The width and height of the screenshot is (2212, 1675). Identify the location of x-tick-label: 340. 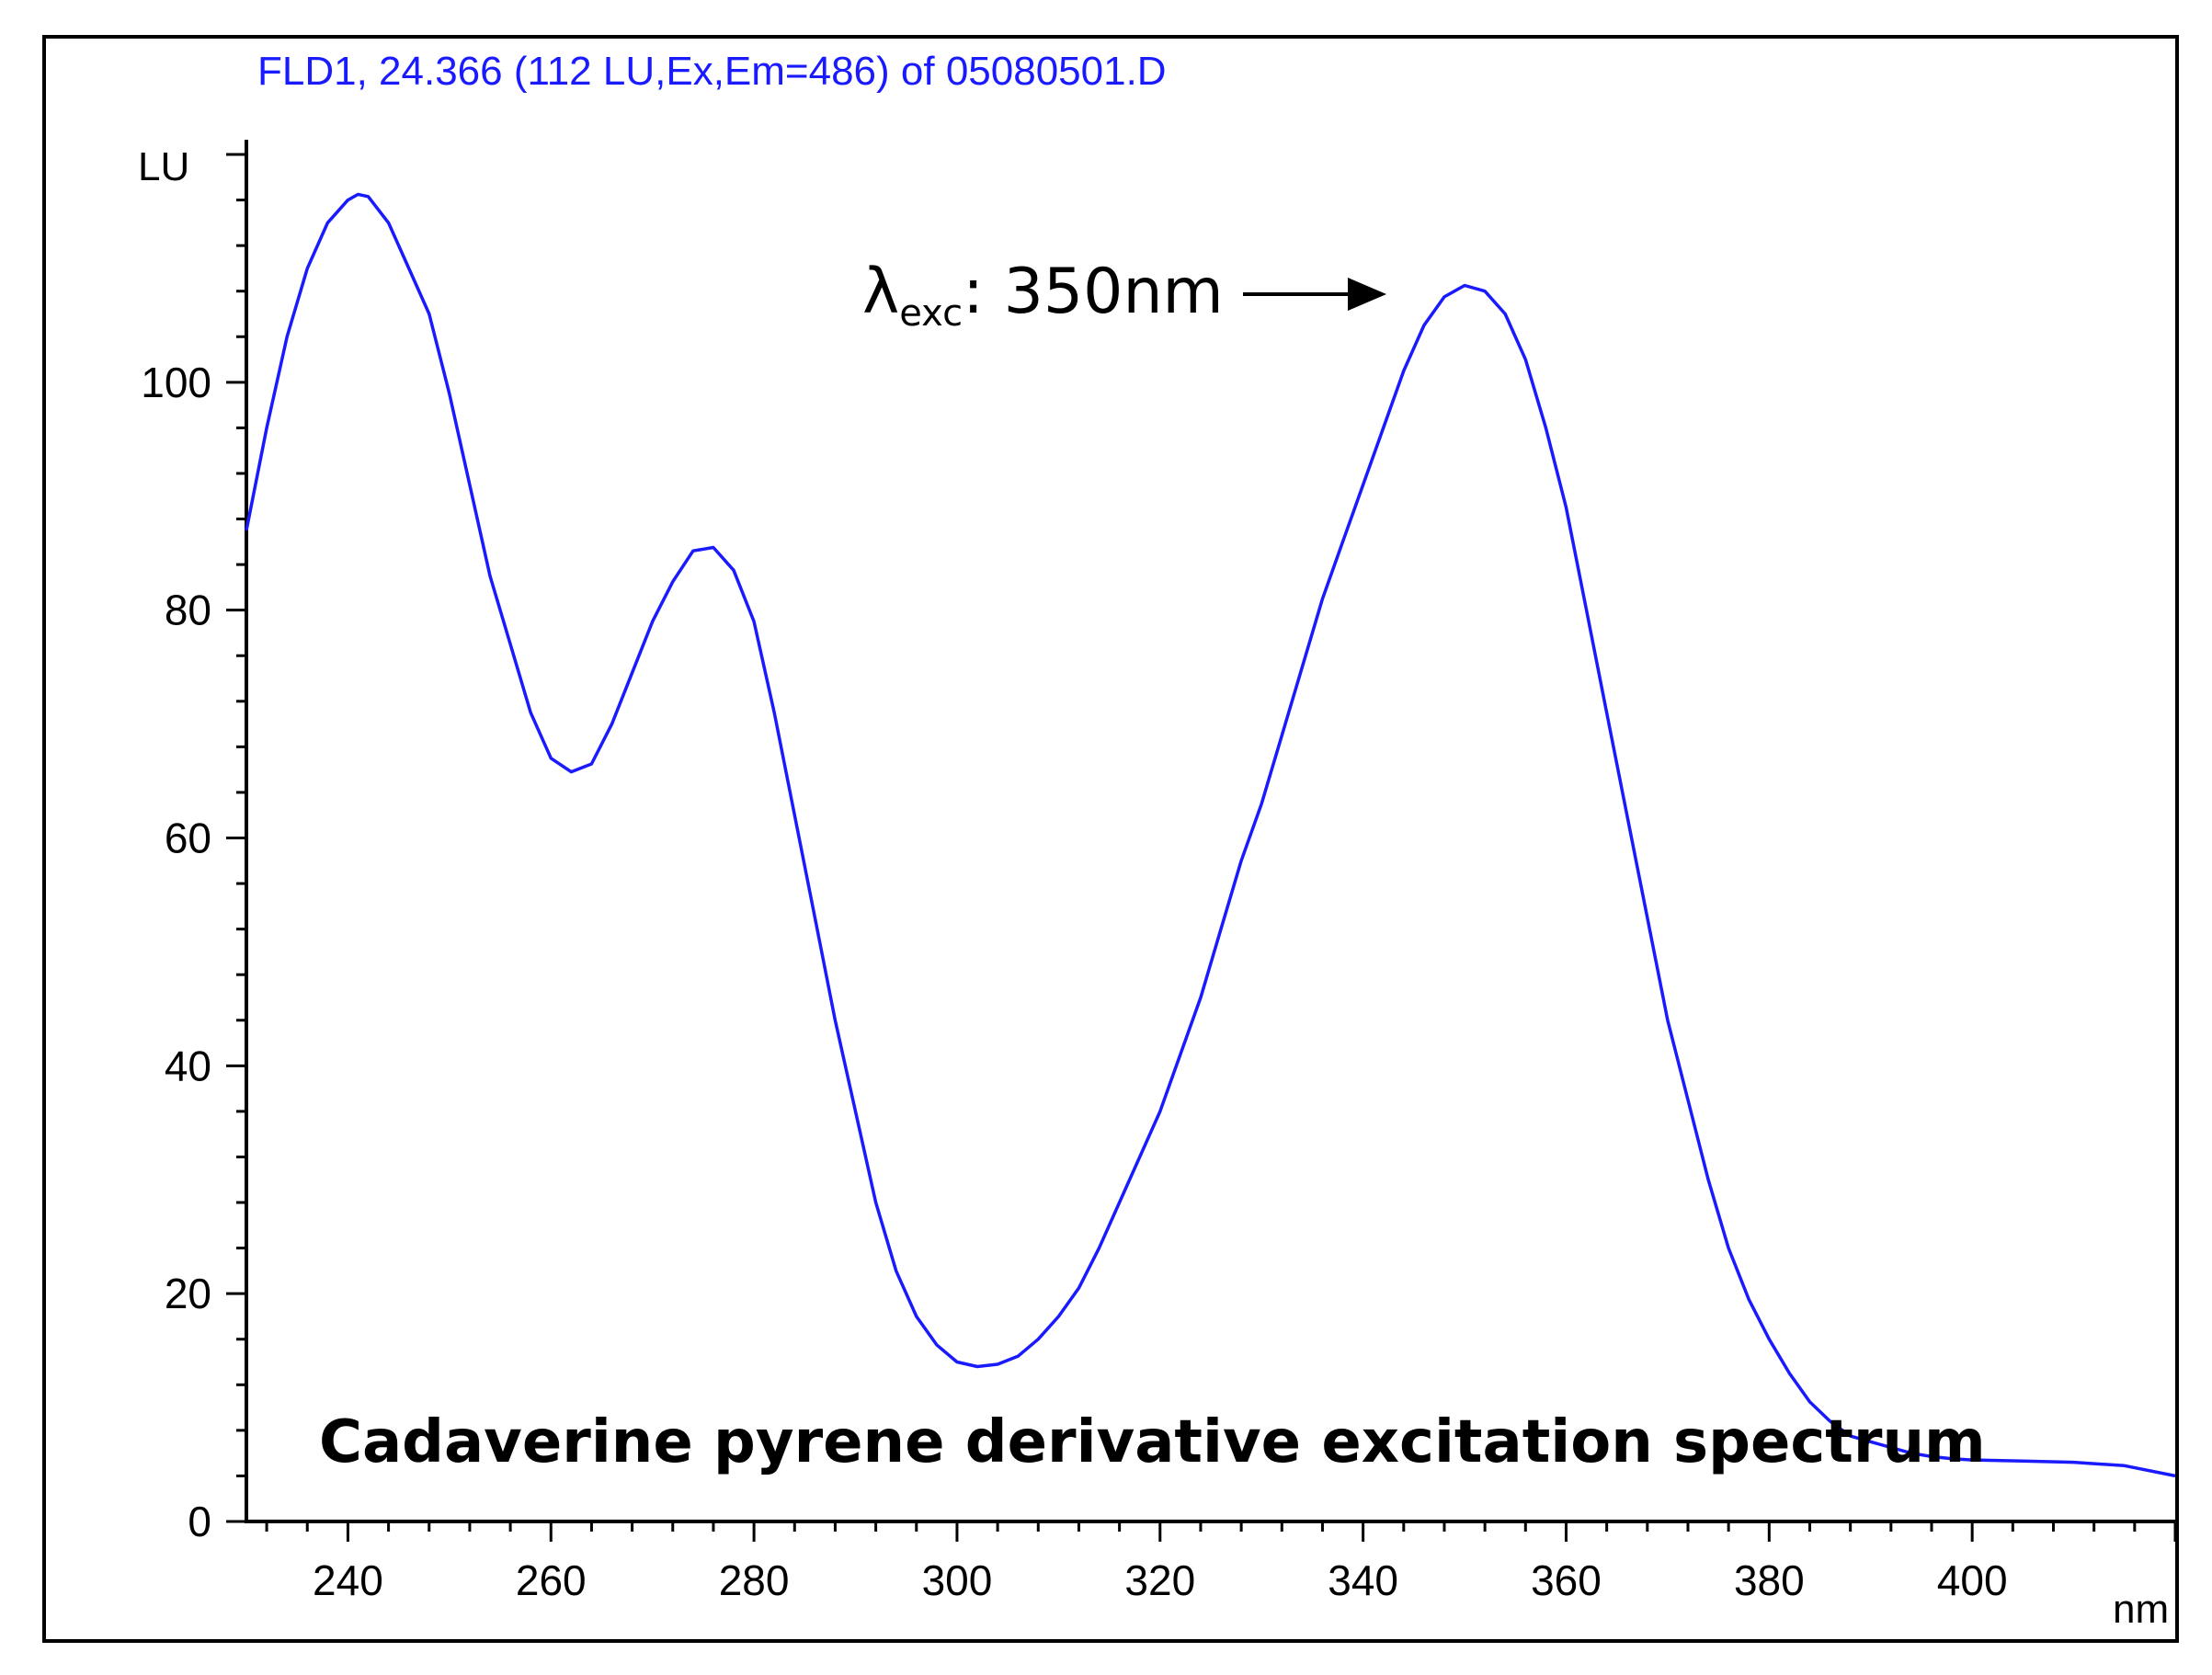
(1363, 1580).